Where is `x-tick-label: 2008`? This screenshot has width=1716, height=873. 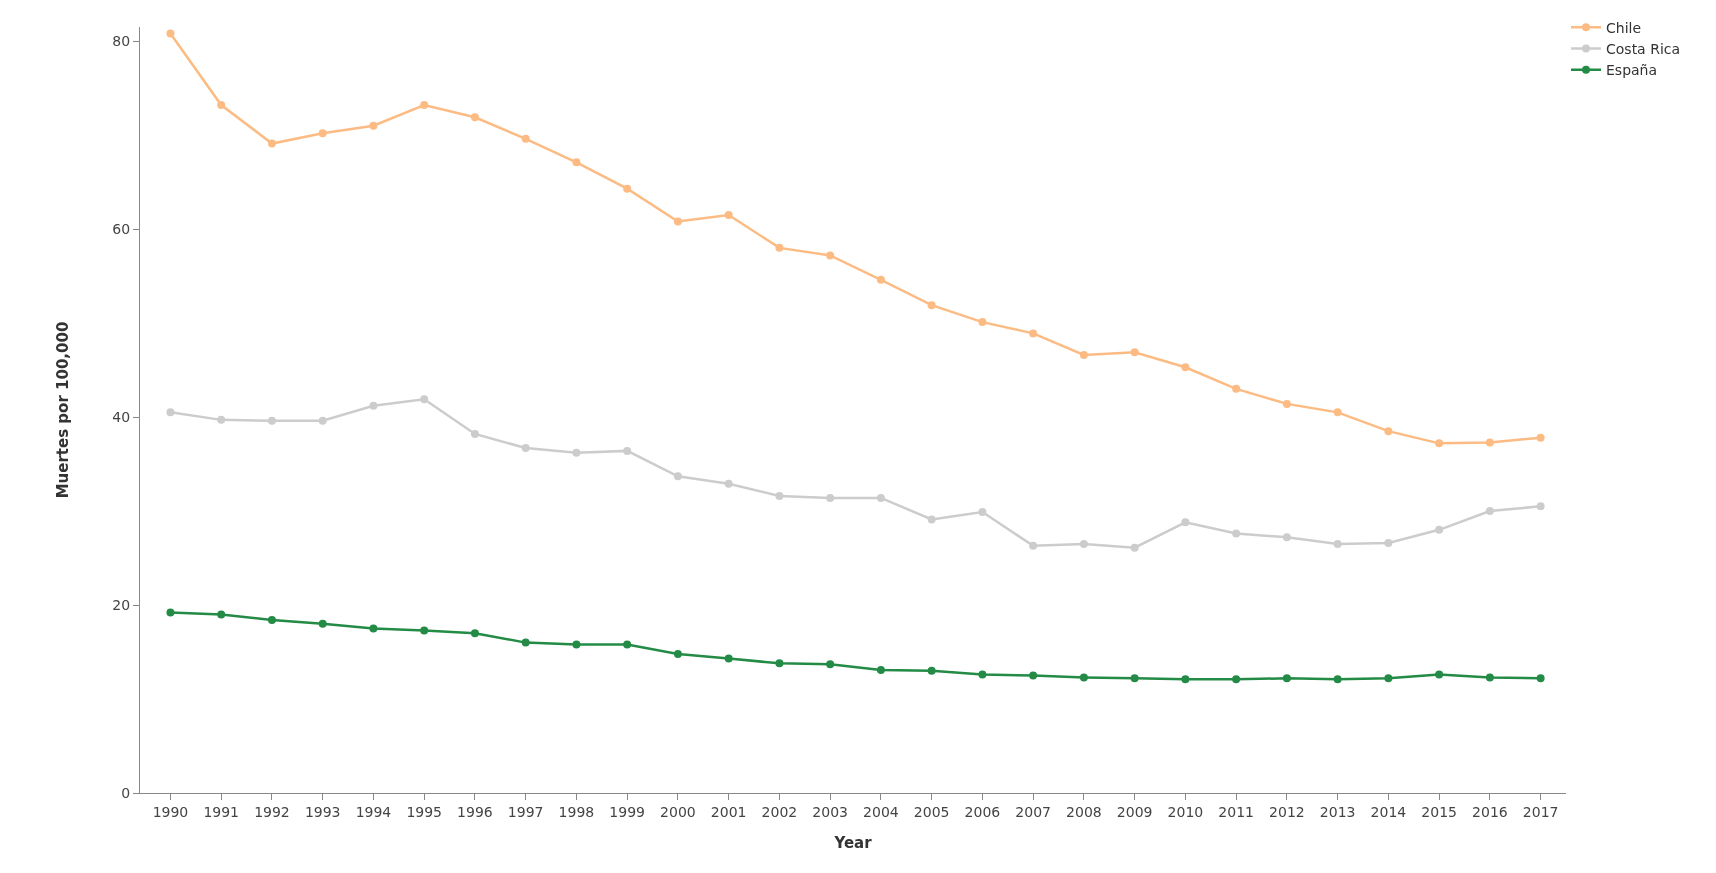
x-tick-label: 2008 is located at coordinates (1084, 811).